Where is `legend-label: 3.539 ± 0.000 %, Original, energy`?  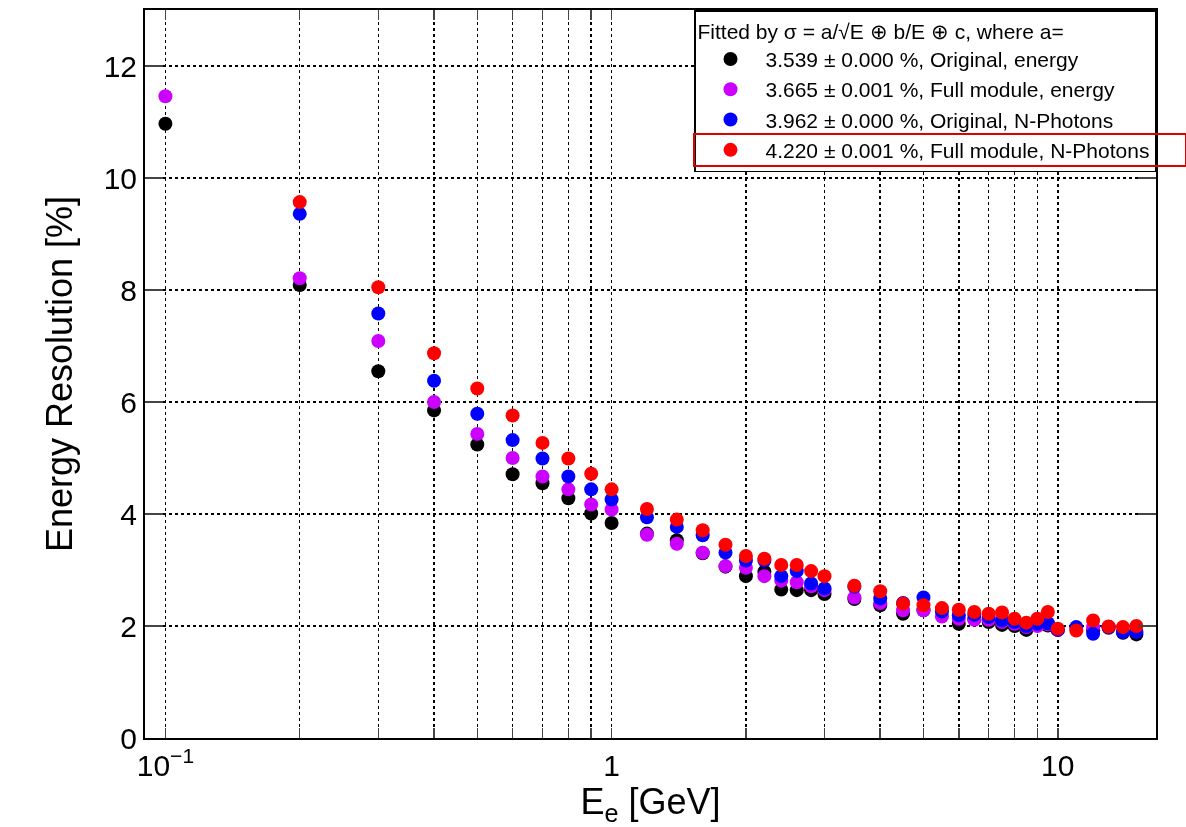 legend-label: 3.539 ± 0.000 %, Original, energy is located at coordinates (922, 60).